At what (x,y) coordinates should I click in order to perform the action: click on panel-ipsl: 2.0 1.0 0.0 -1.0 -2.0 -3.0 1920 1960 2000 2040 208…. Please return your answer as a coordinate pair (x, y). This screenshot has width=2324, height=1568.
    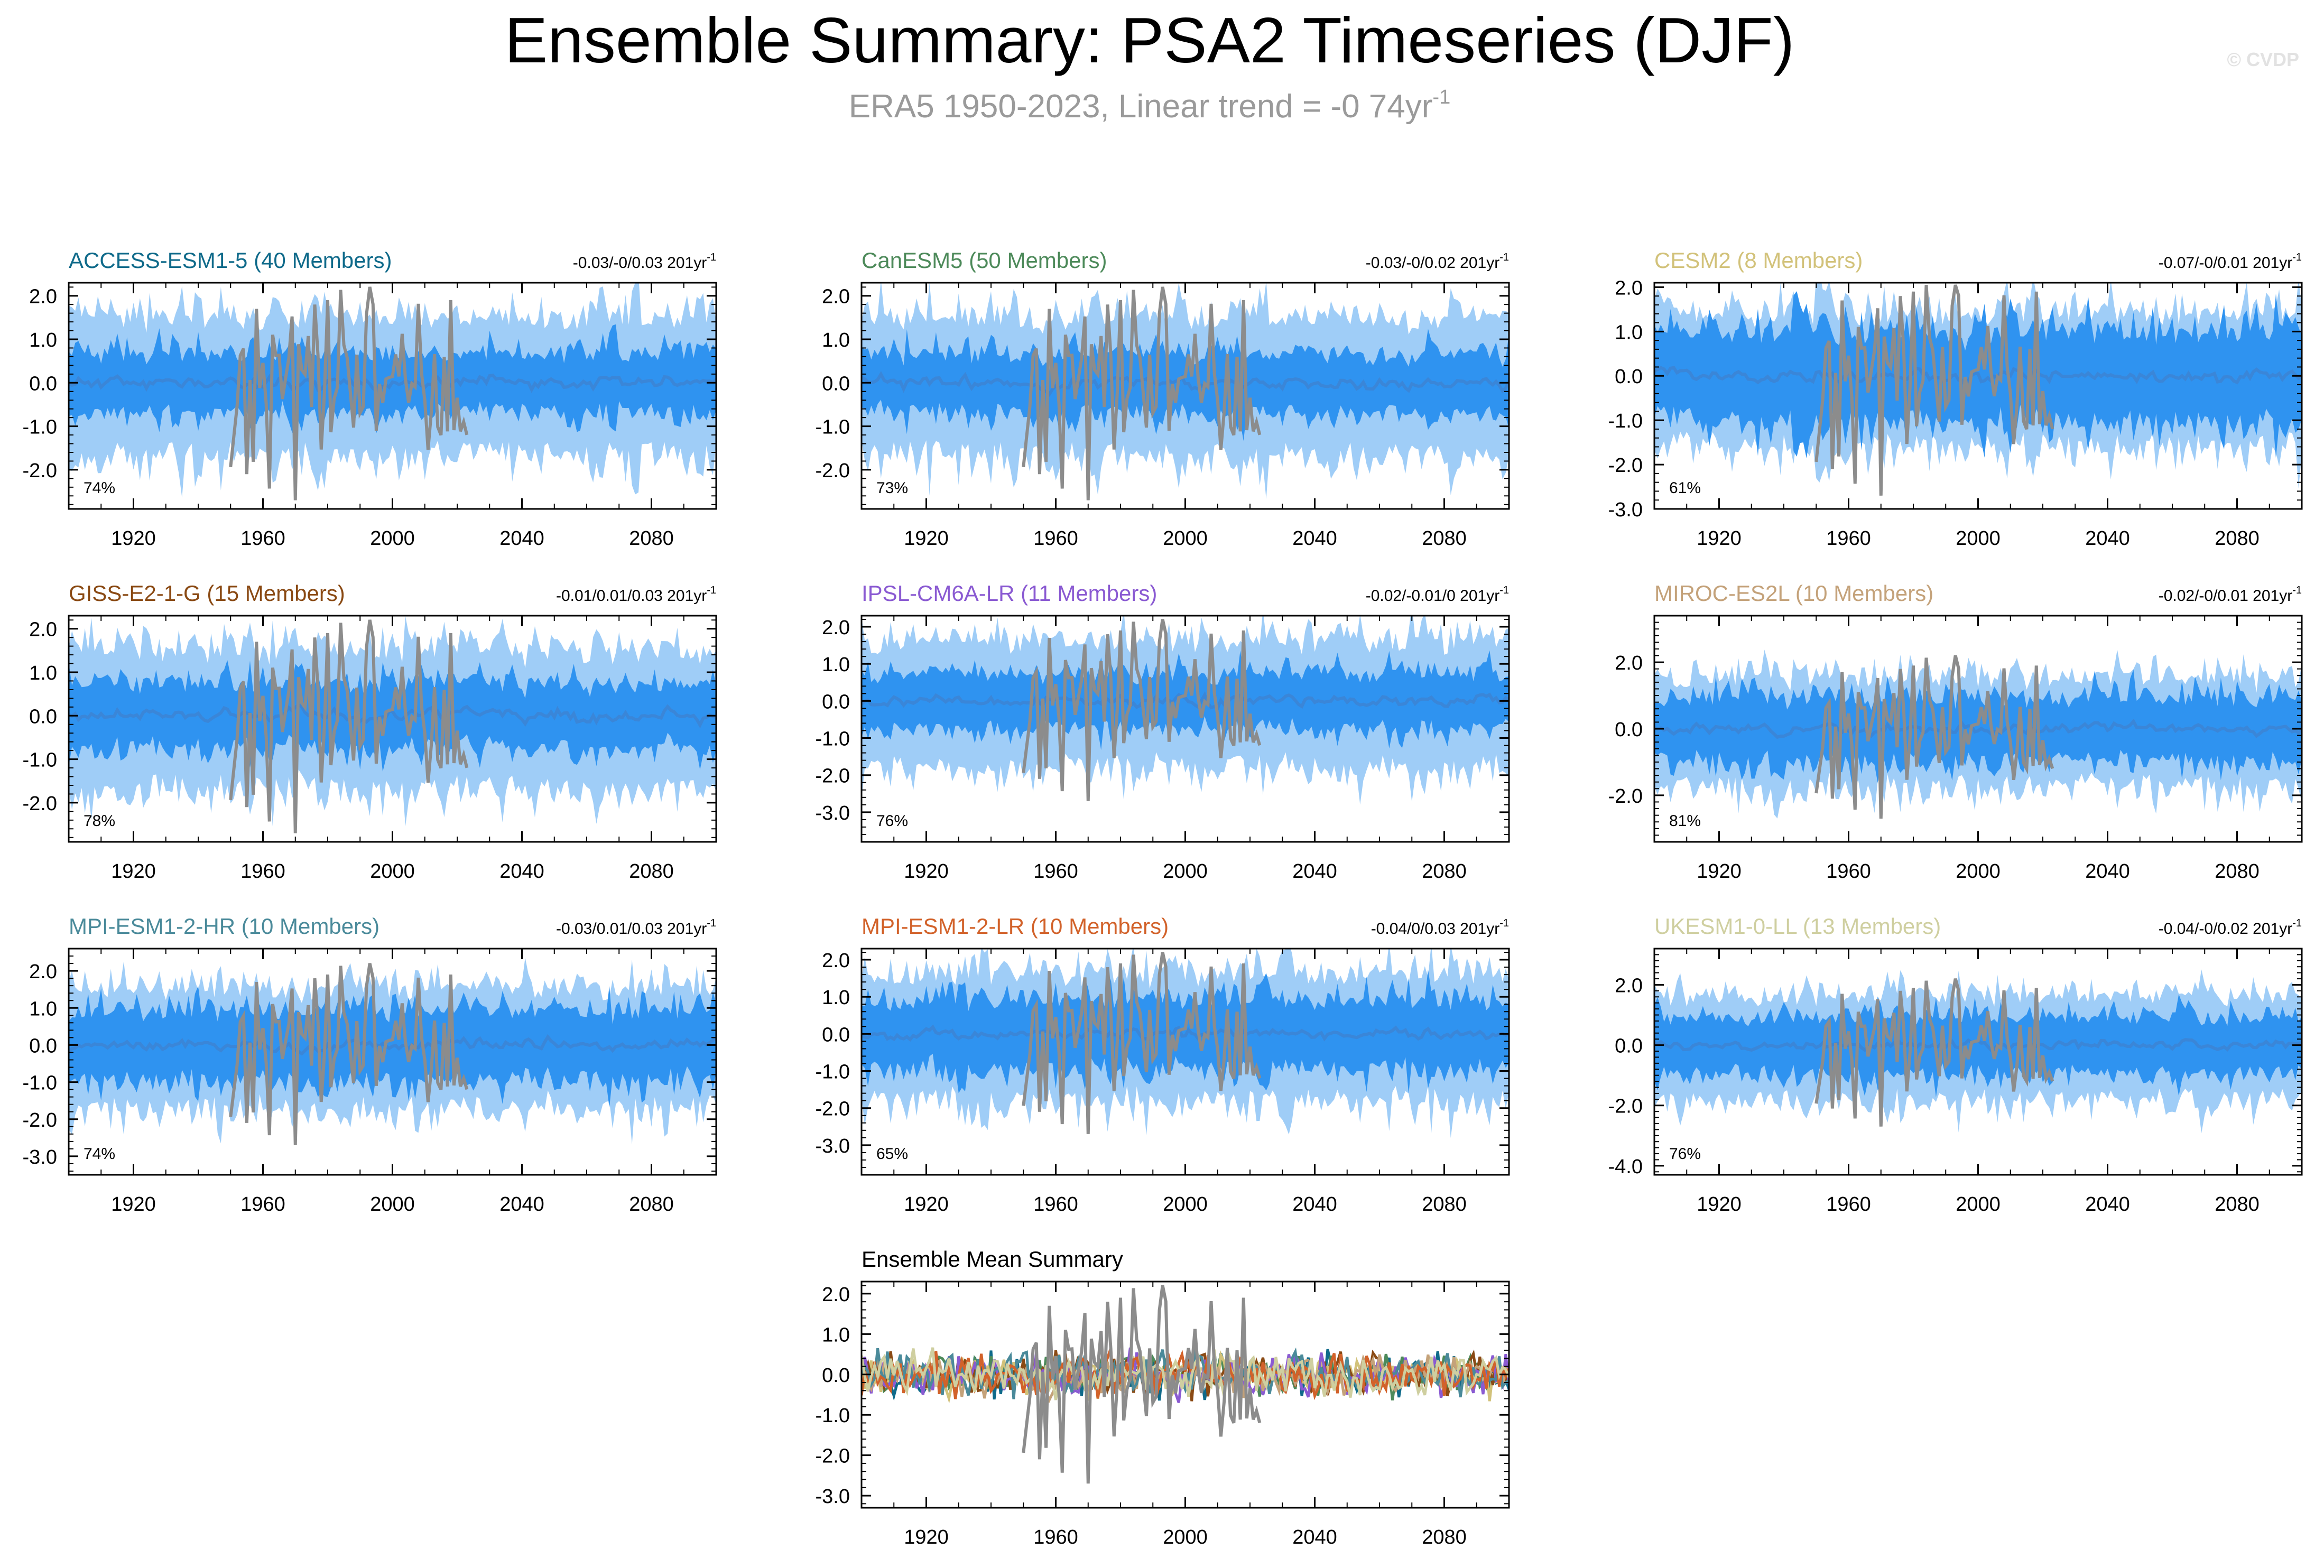
    Looking at the image, I should click on (1163, 732).